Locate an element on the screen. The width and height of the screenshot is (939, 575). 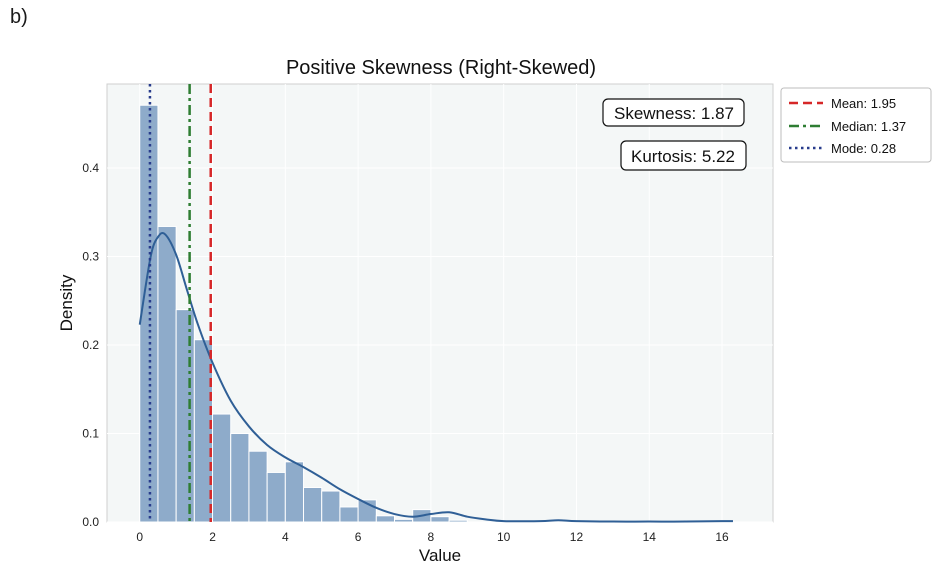
legend: Mean: 1.95 Median: 1.37 Mode: 0.28 is located at coordinates (856, 125).